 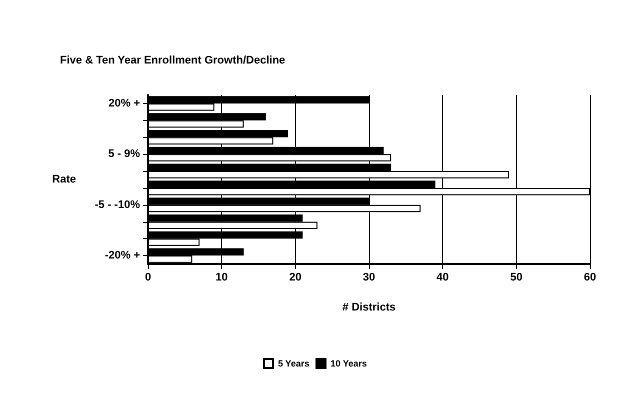 What do you see at coordinates (148, 278) in the screenshot?
I see `x-tick-label: 0` at bounding box center [148, 278].